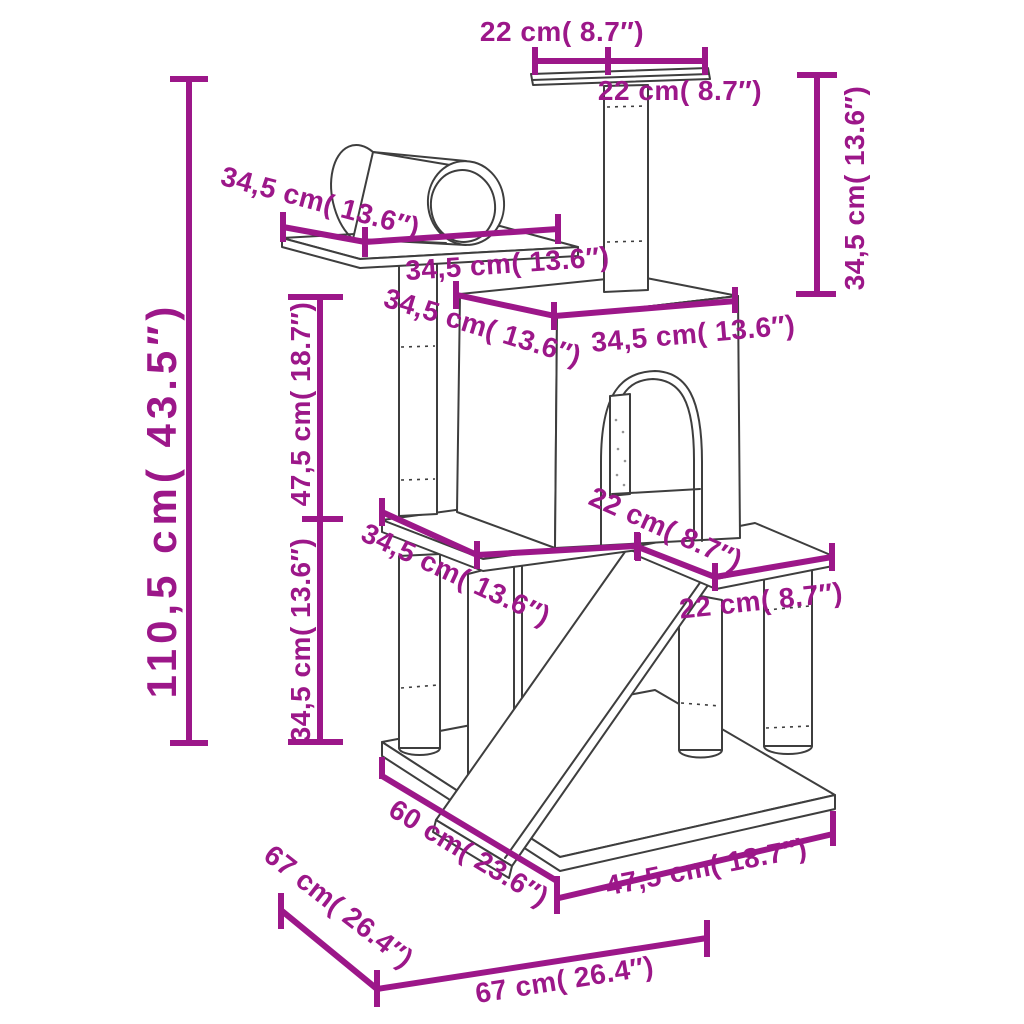 The width and height of the screenshot is (1024, 1024). What do you see at coordinates (315, 519) in the screenshot?
I see `dim-section-heights-line` at bounding box center [315, 519].